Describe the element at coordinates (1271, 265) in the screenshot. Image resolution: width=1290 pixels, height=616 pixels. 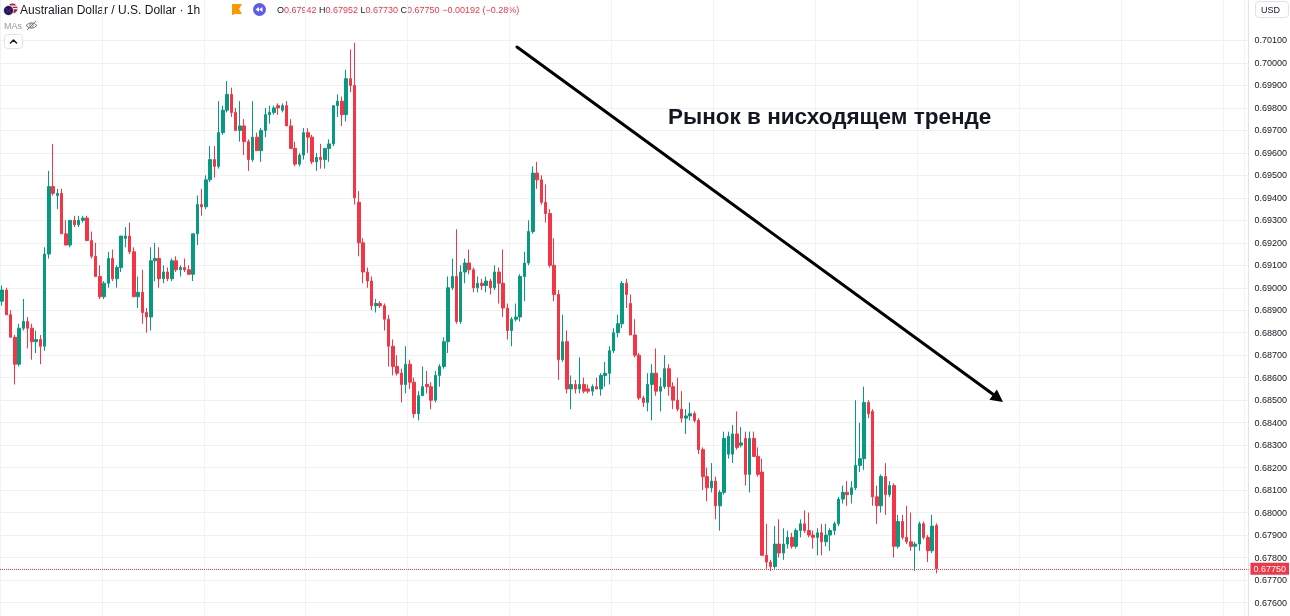
I see `y-tick-label: 0.69100` at that location.